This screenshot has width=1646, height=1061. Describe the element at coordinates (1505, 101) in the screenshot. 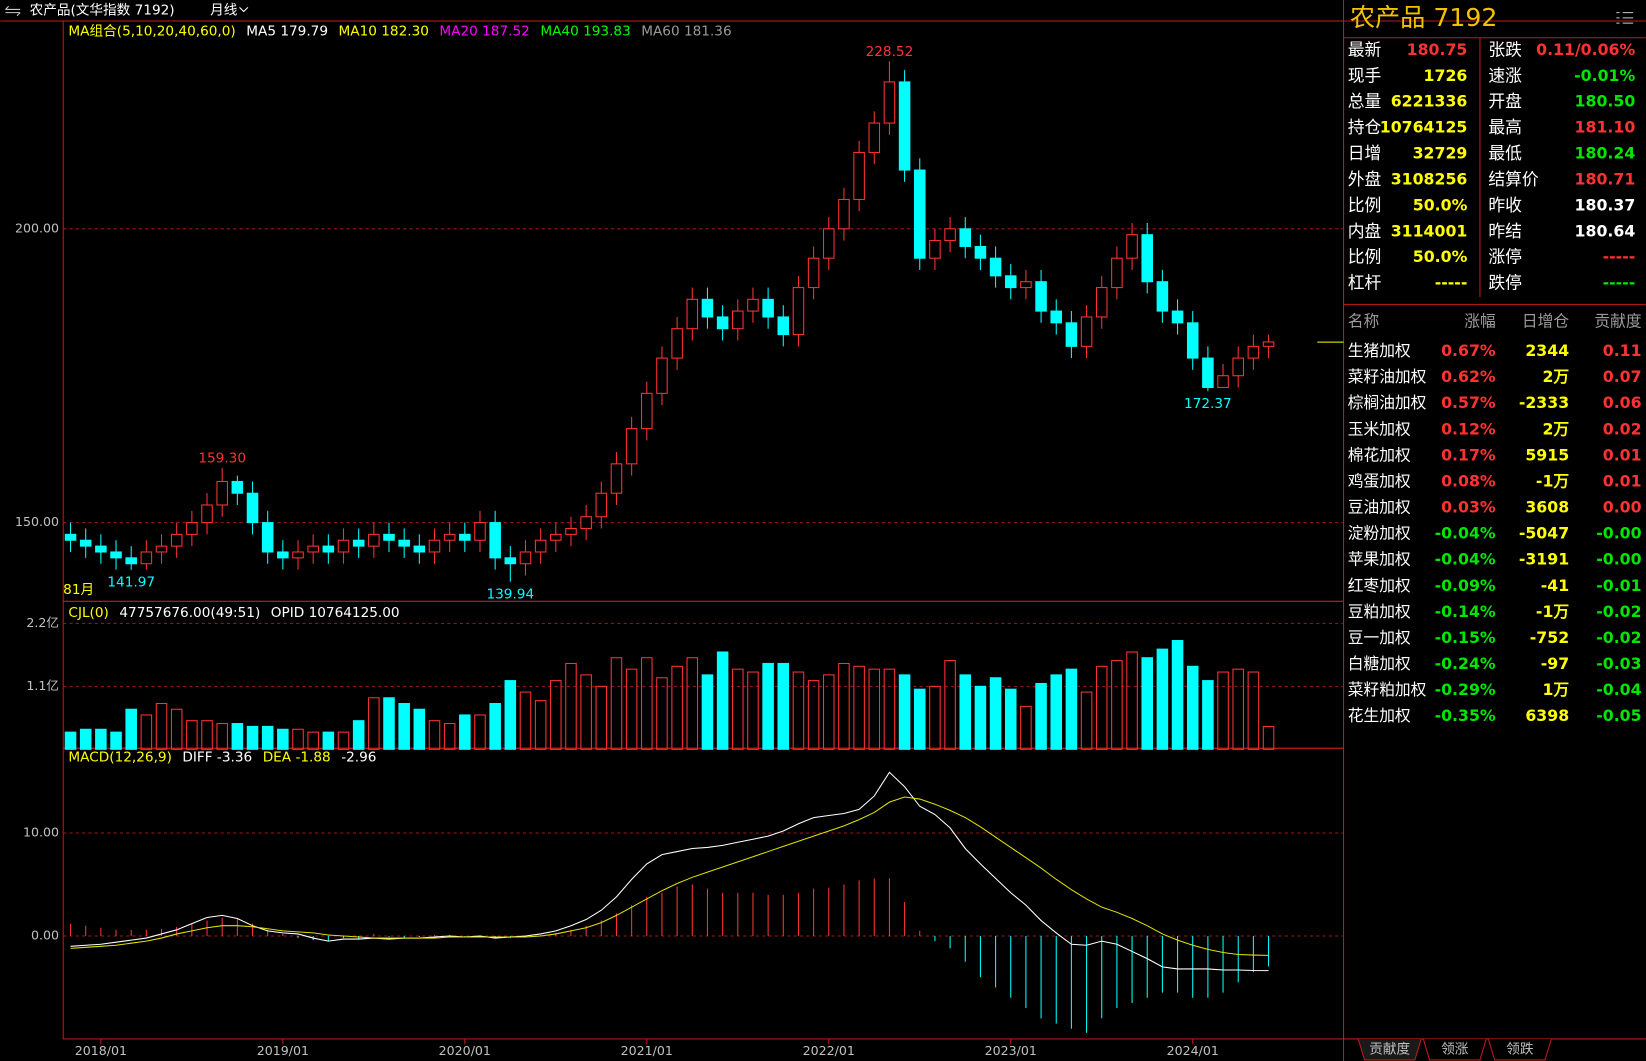

I see `quote-label: 开盘` at that location.